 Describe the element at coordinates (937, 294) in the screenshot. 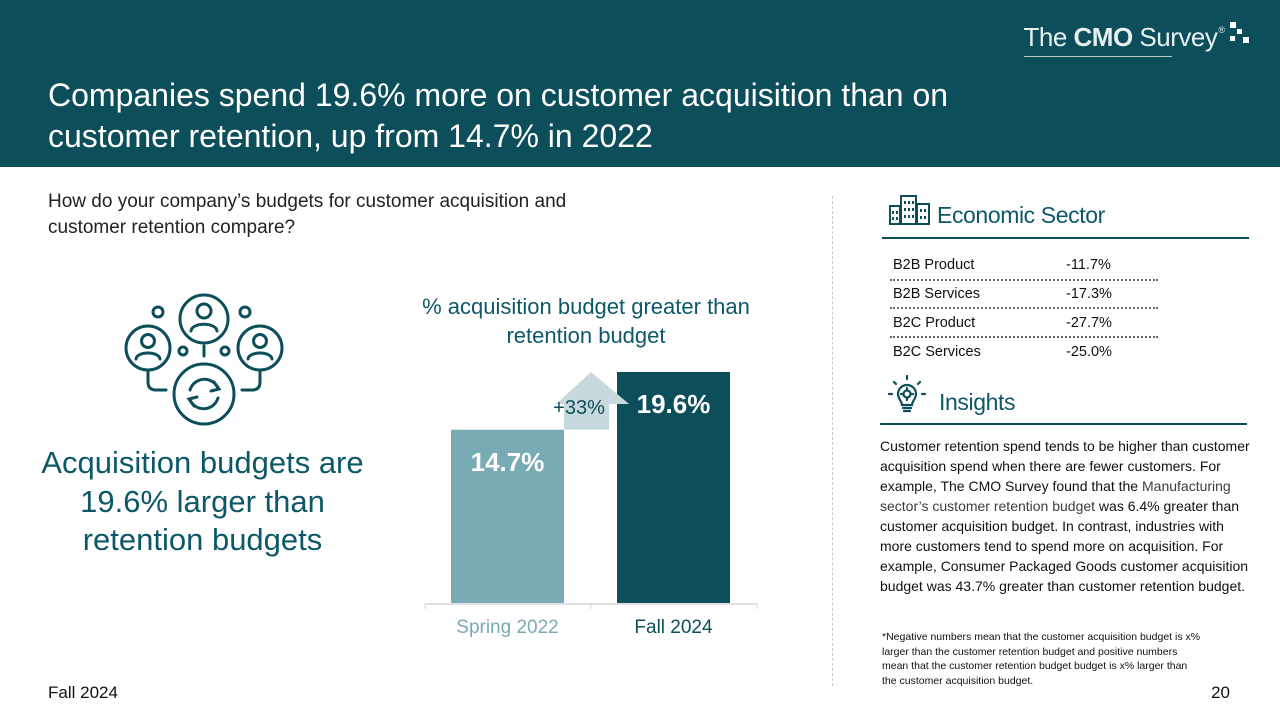

I see `sector-label: B2B Services` at that location.